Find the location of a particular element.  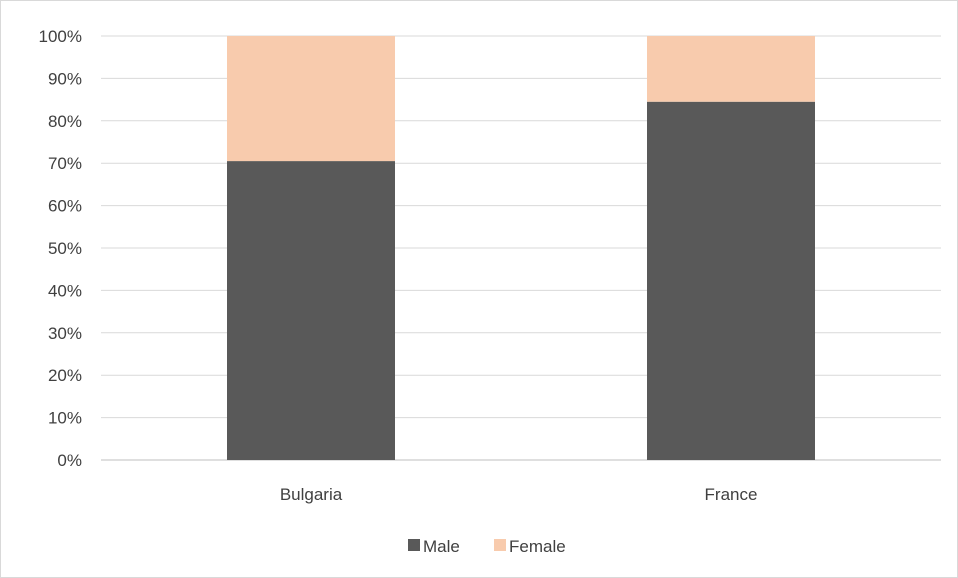

bar-male-bulgaria is located at coordinates (311, 310).